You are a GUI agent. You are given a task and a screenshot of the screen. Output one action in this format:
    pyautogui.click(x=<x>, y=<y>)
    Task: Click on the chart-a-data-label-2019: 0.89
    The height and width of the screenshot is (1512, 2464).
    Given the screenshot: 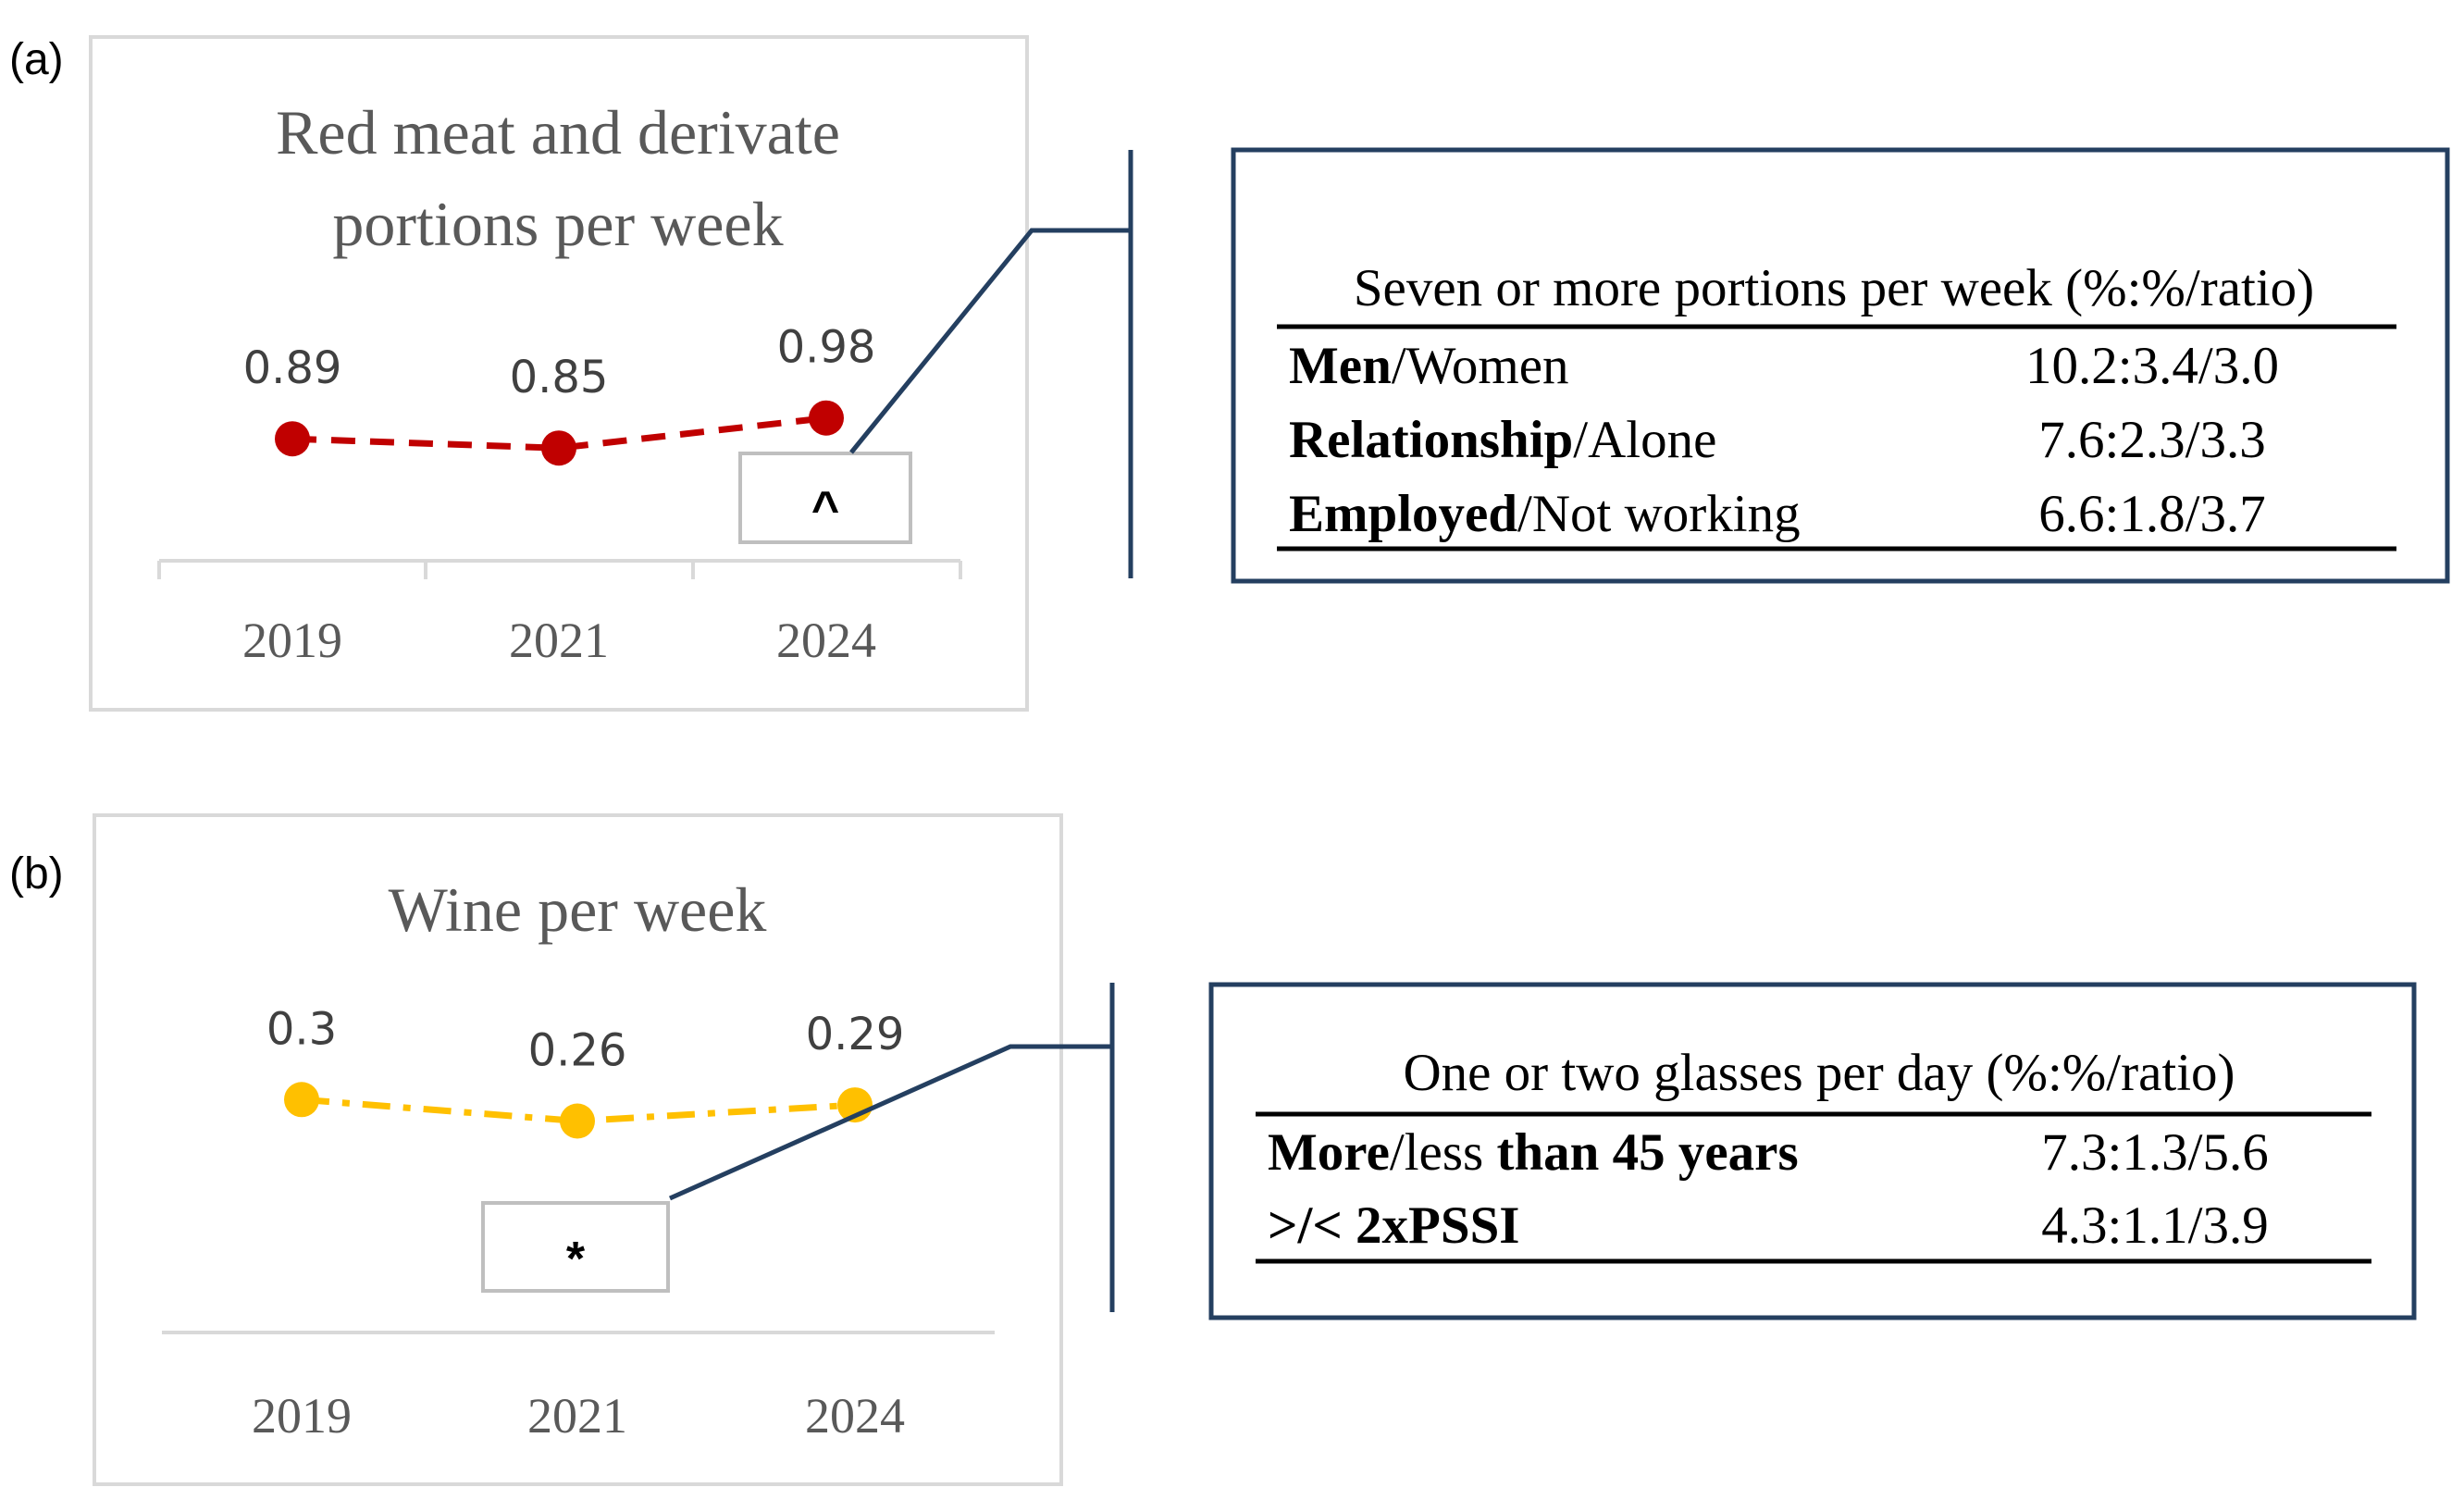 What is the action you would take?
    pyautogui.click(x=293, y=368)
    